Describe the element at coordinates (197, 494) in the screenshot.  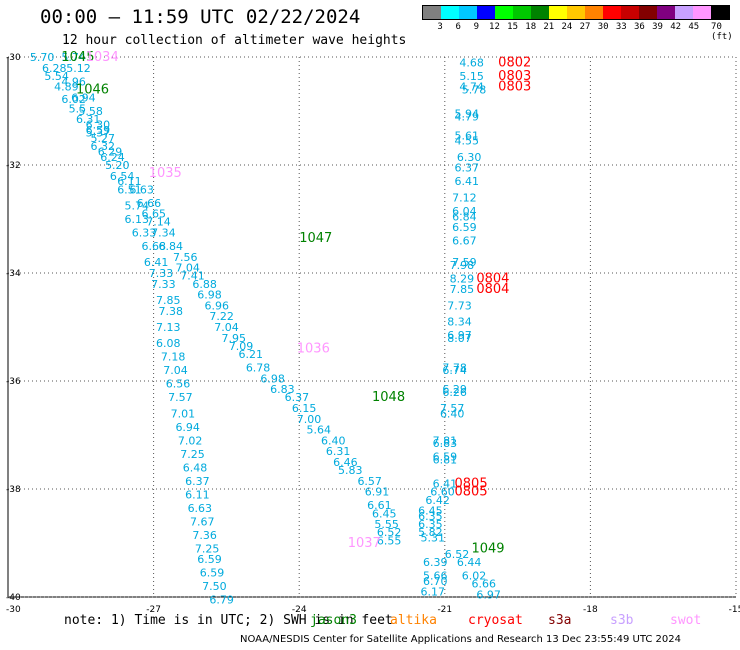
I see `wave-height-value: 6.11` at that location.